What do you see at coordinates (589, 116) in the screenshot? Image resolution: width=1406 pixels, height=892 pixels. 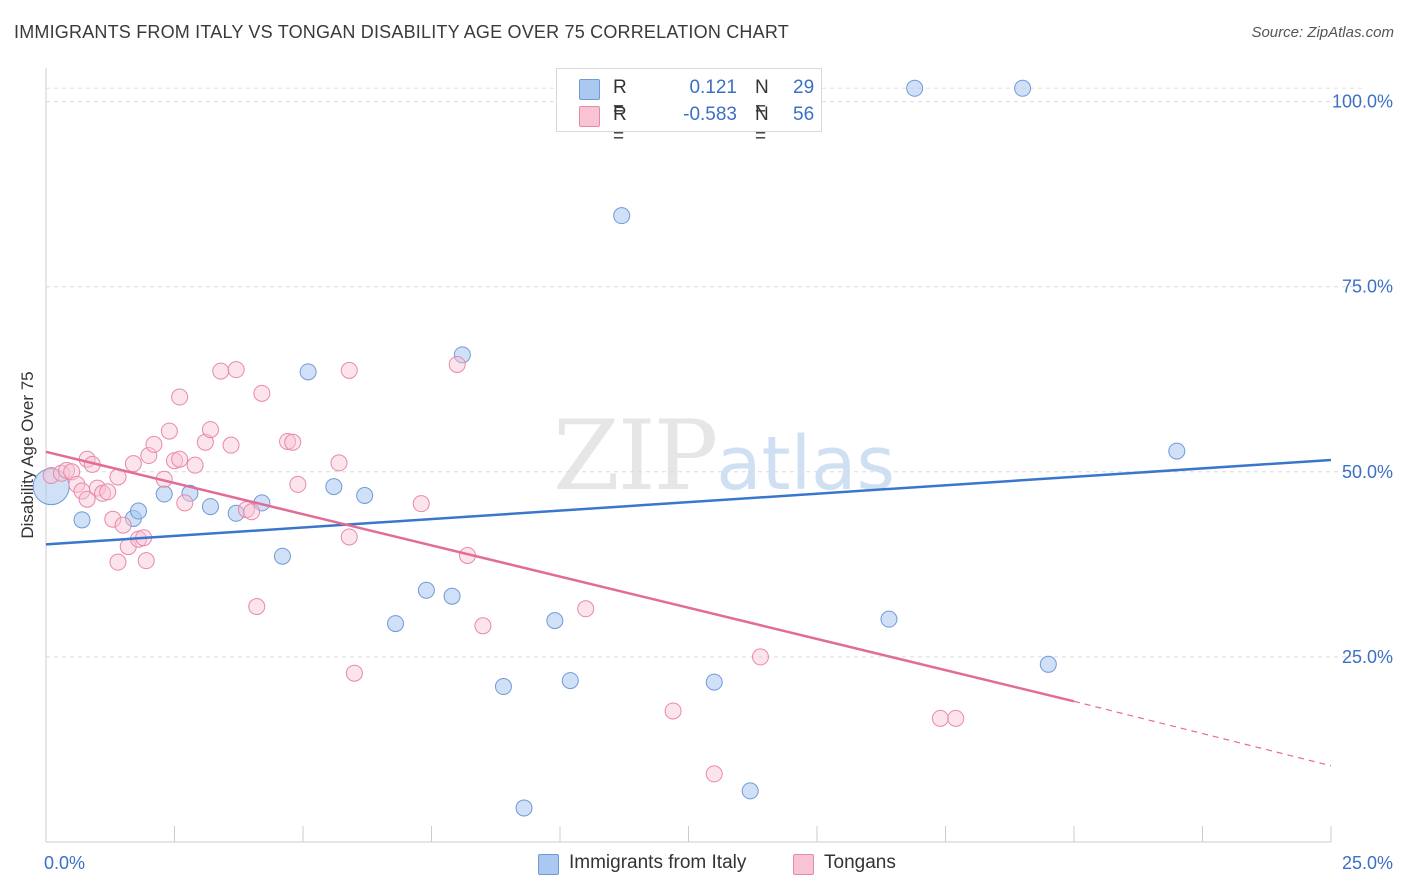 I see `legend-swatch-tongans` at bounding box center [589, 116].